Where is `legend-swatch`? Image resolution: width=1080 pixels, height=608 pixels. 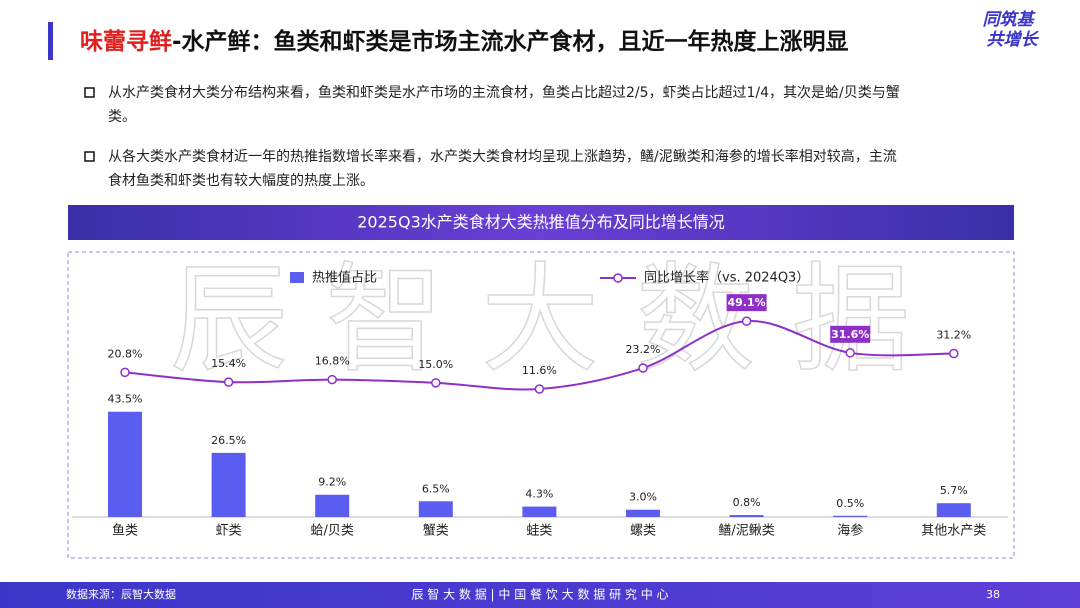 legend-swatch is located at coordinates (297, 277).